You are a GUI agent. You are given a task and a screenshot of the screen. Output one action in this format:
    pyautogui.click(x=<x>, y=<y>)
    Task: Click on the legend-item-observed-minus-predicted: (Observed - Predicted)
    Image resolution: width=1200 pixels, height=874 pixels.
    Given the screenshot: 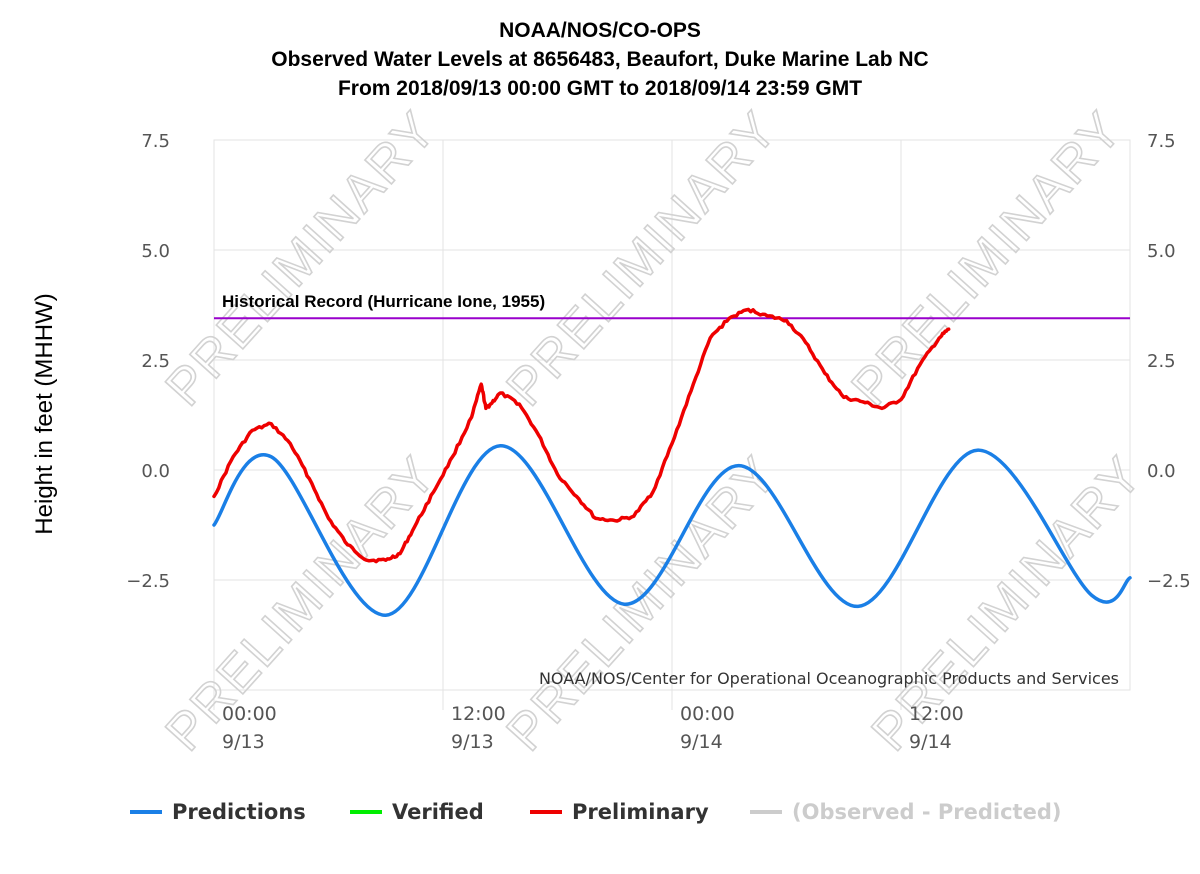 What is the action you would take?
    pyautogui.click(x=905, y=812)
    